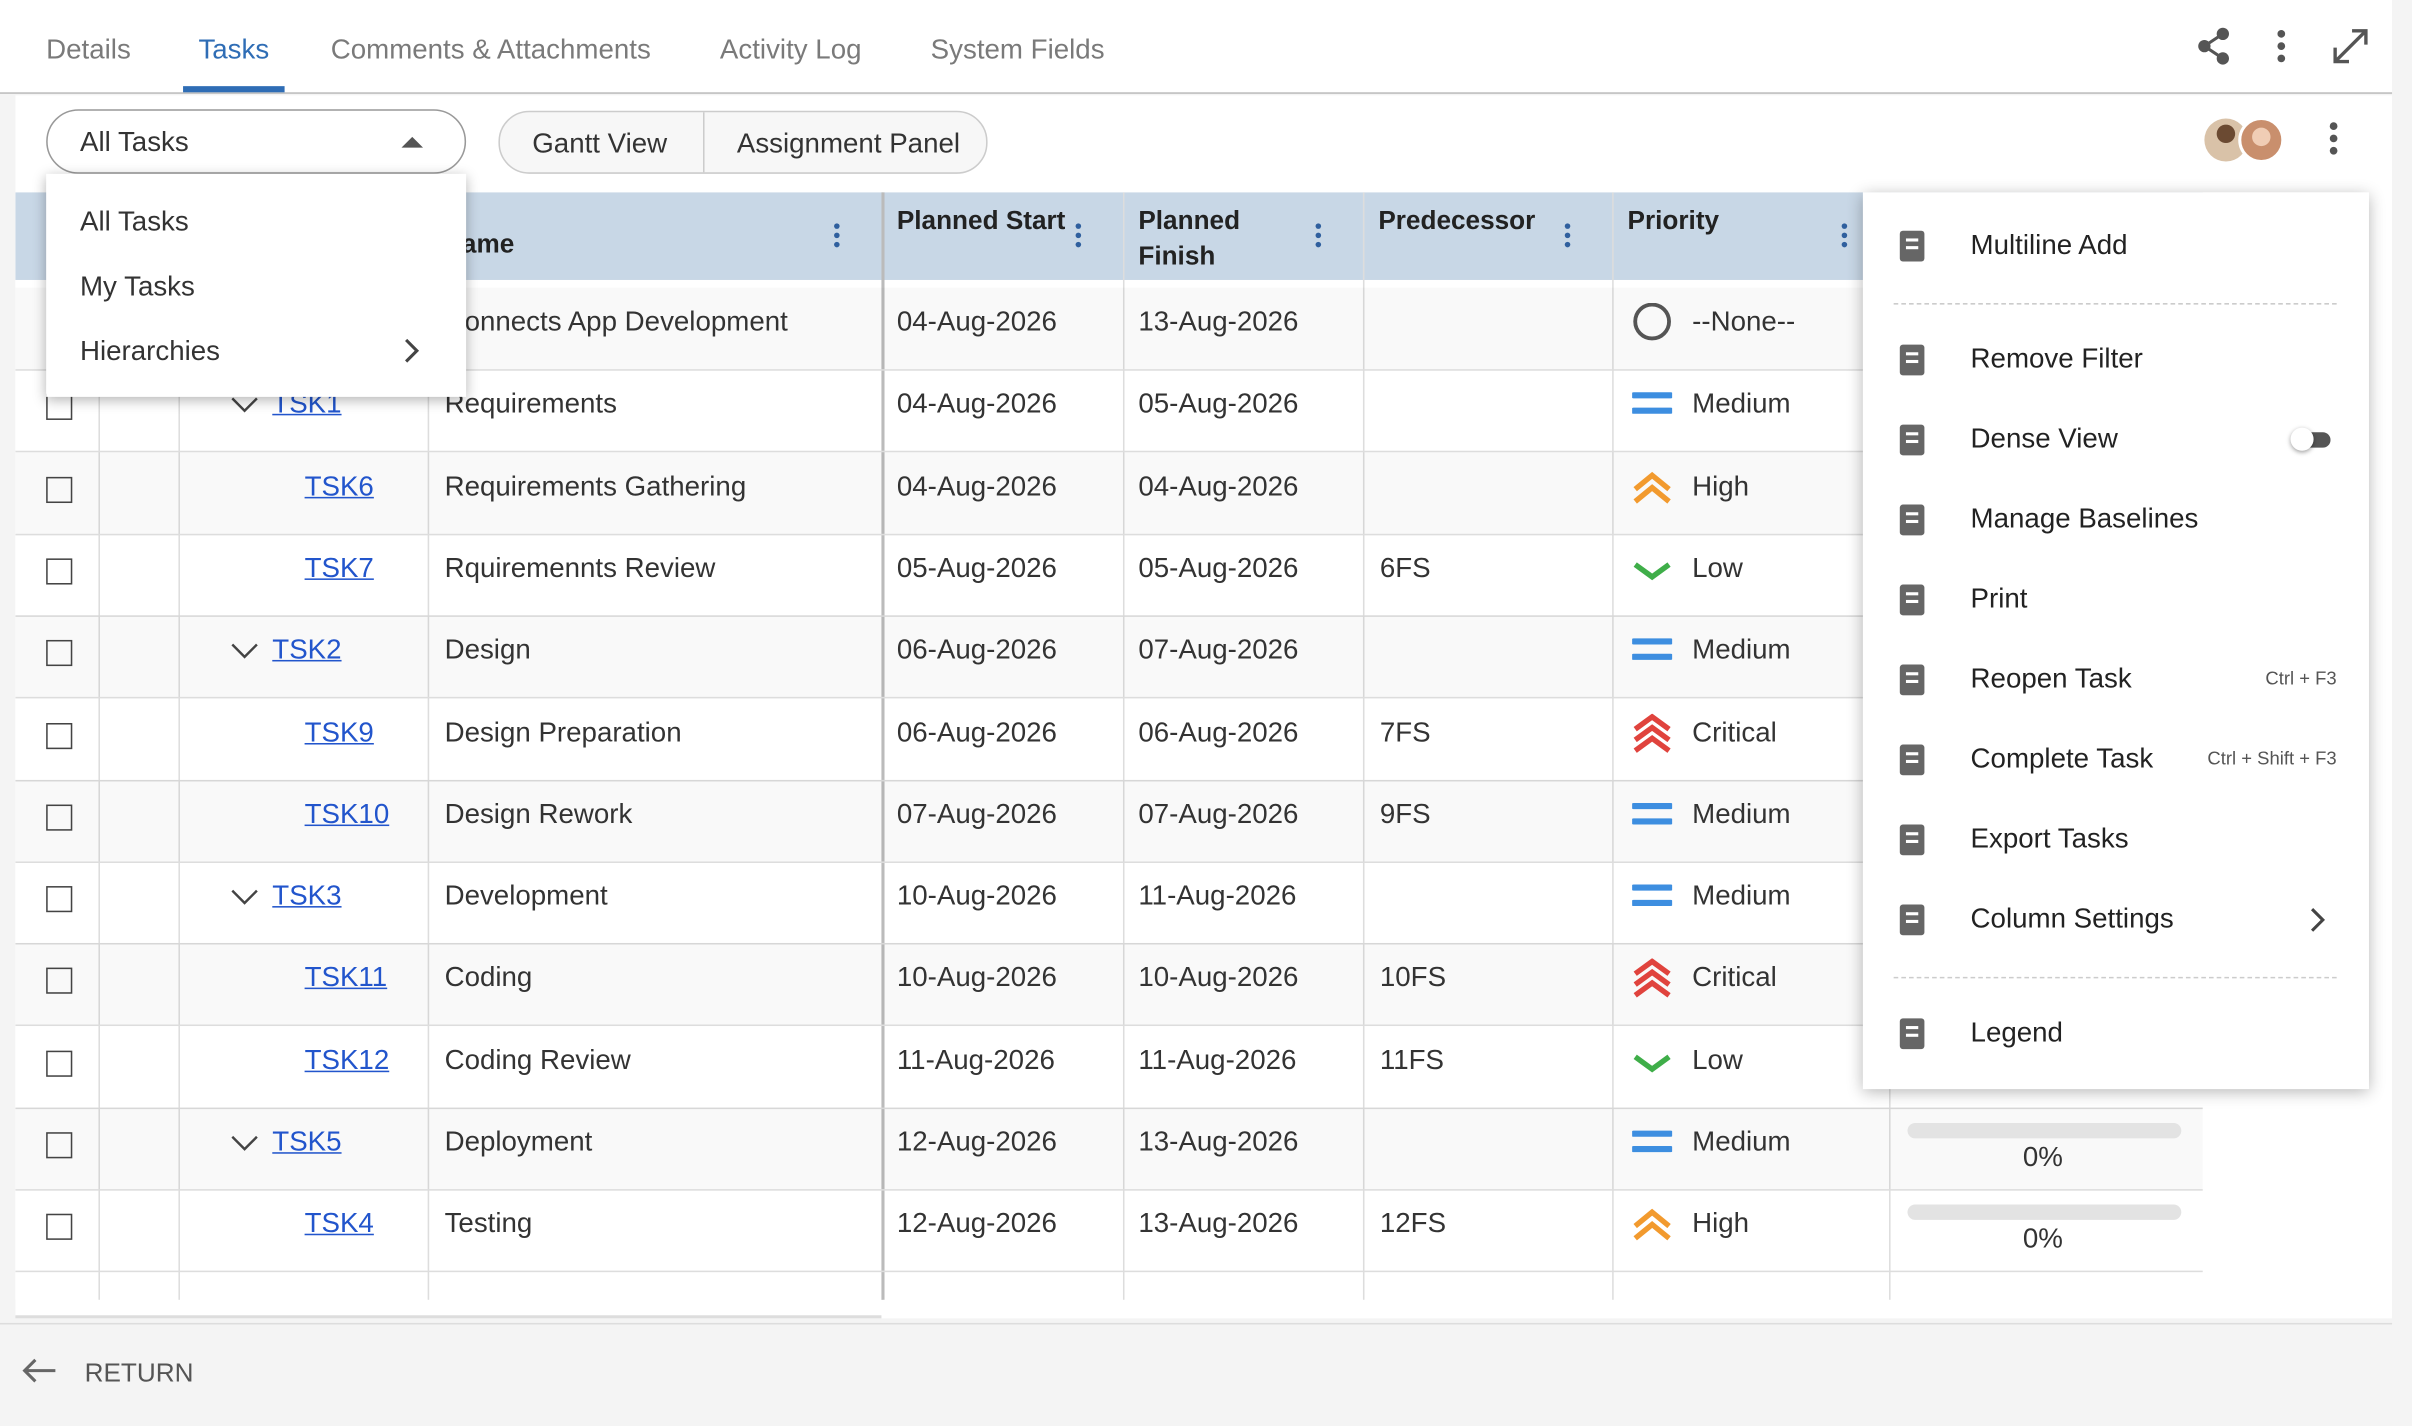  Describe the element at coordinates (2042, 1157) in the screenshot. I see `progress-label: 0%` at that location.